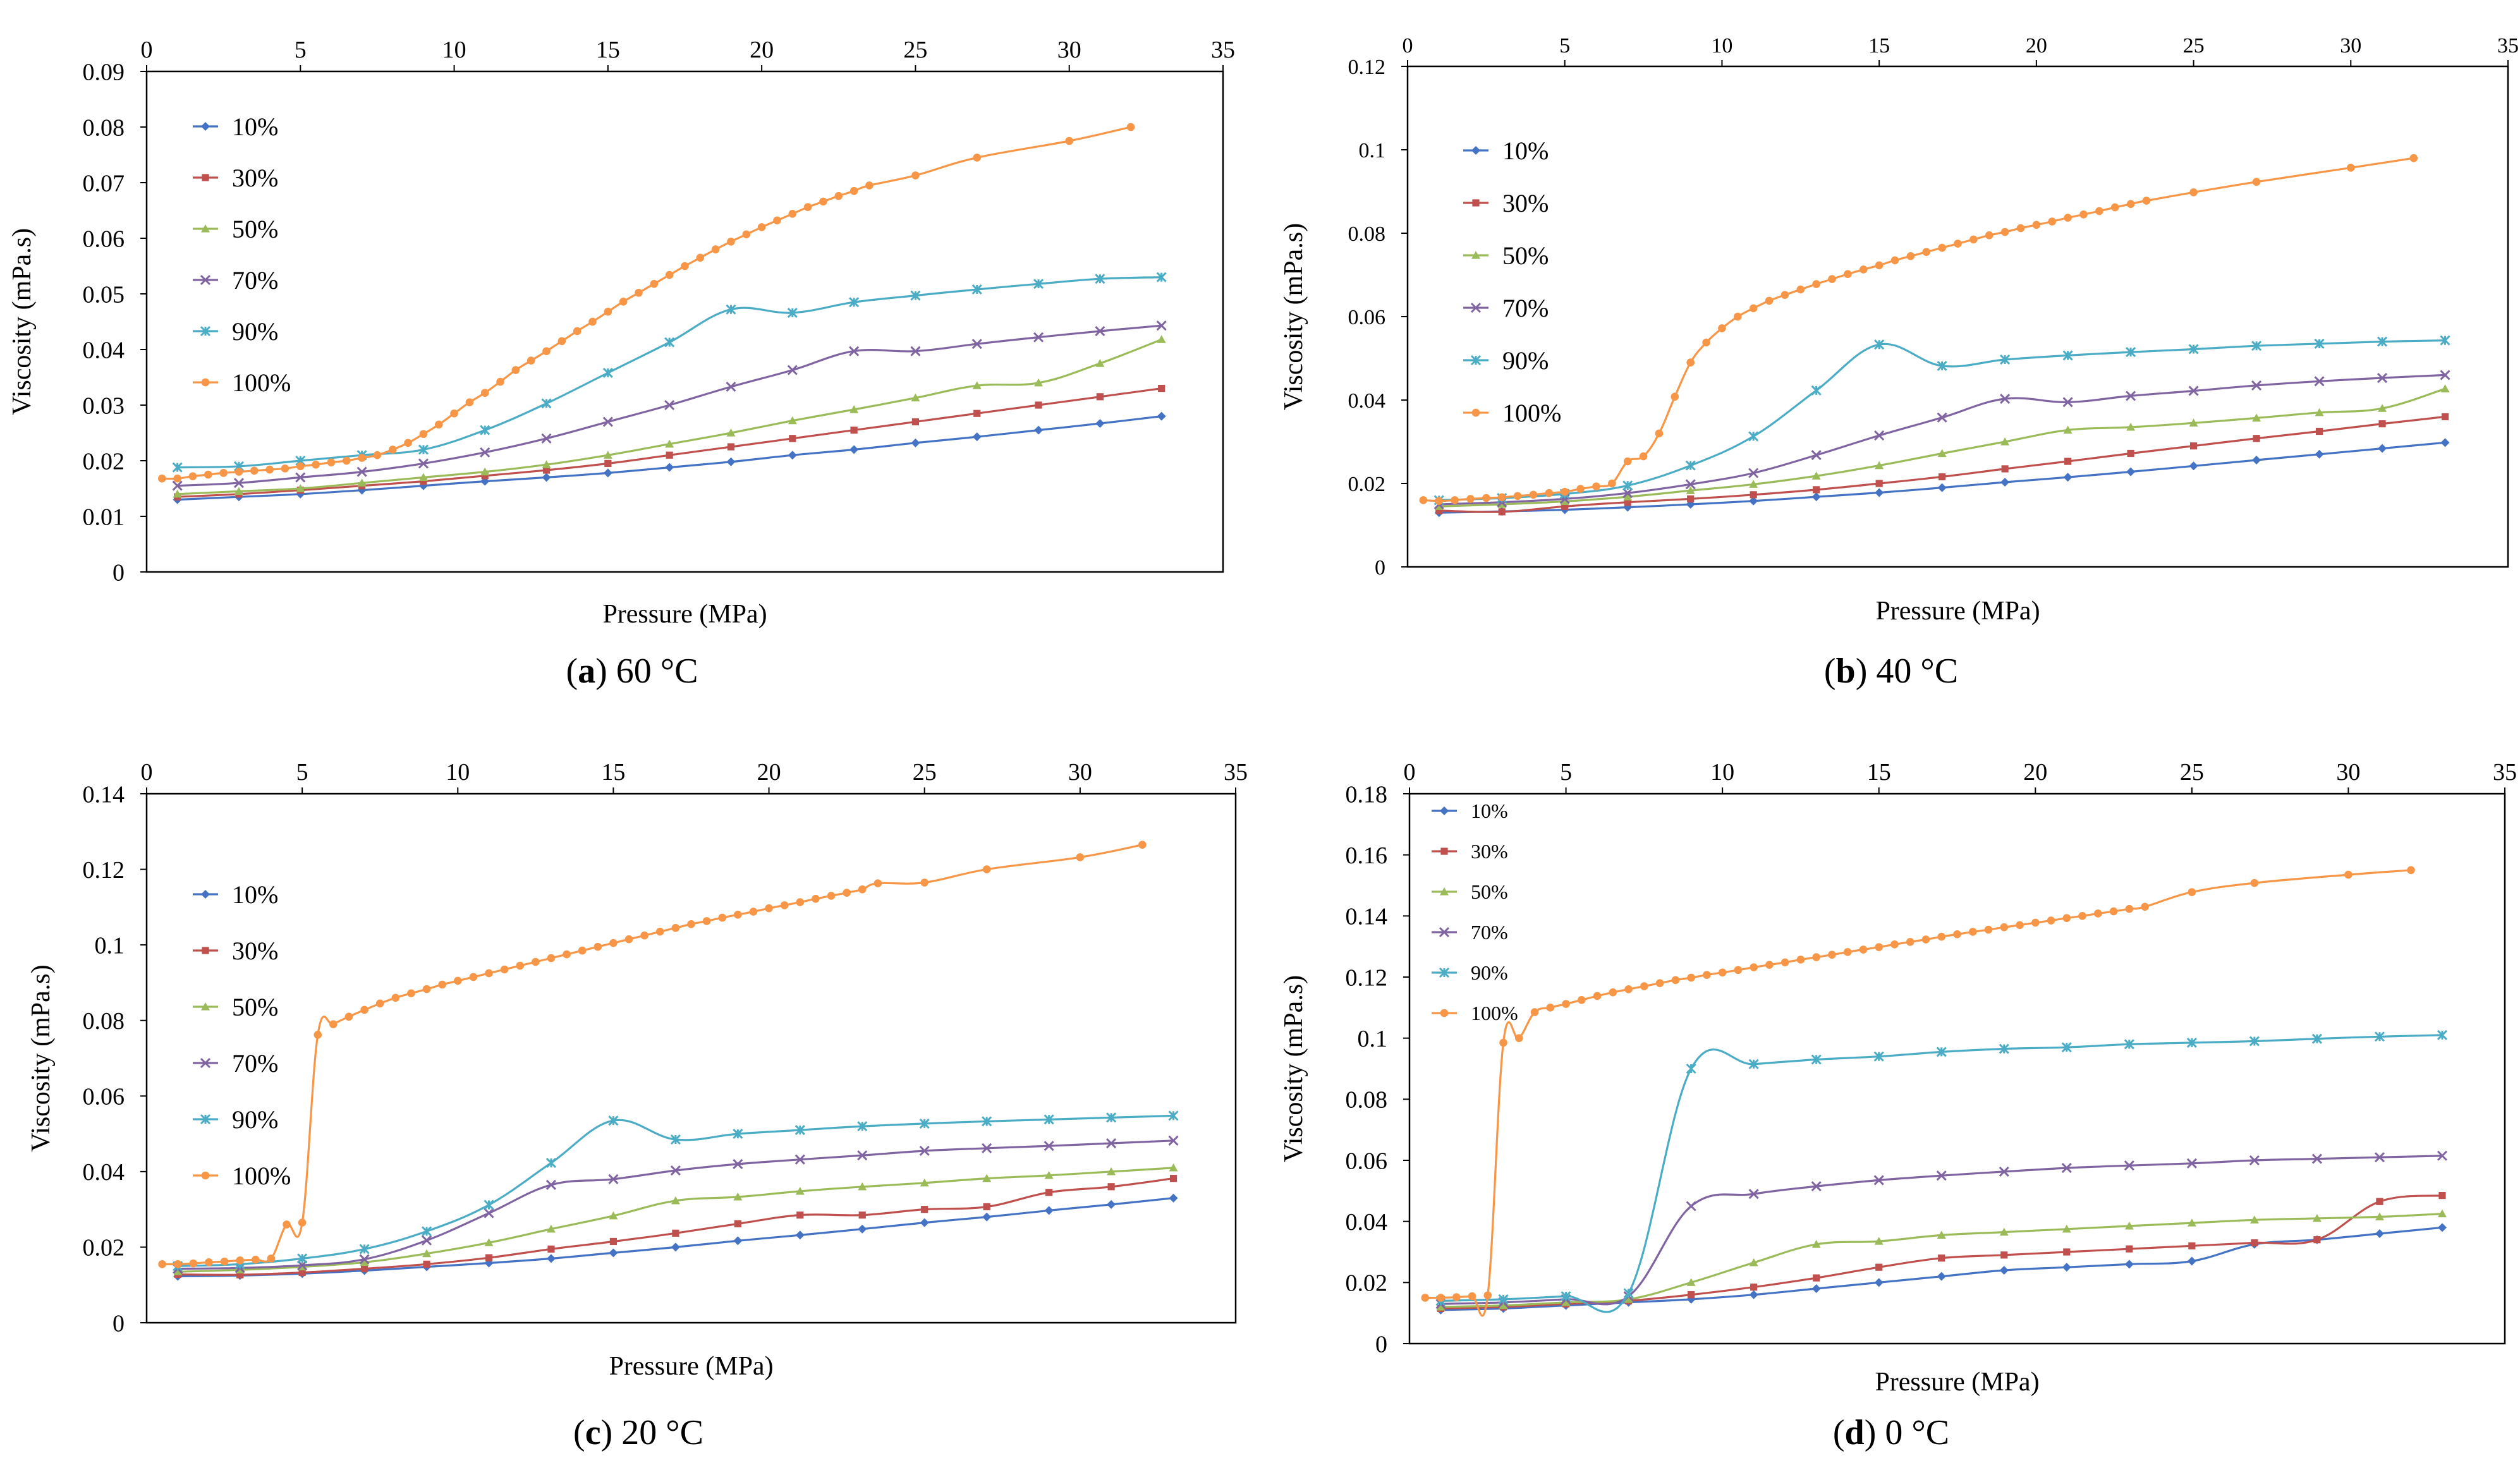 Image resolution: width=2520 pixels, height=1470 pixels. Describe the element at coordinates (2350, 46) in the screenshot. I see `panel-b-xtick-label: 30` at that location.